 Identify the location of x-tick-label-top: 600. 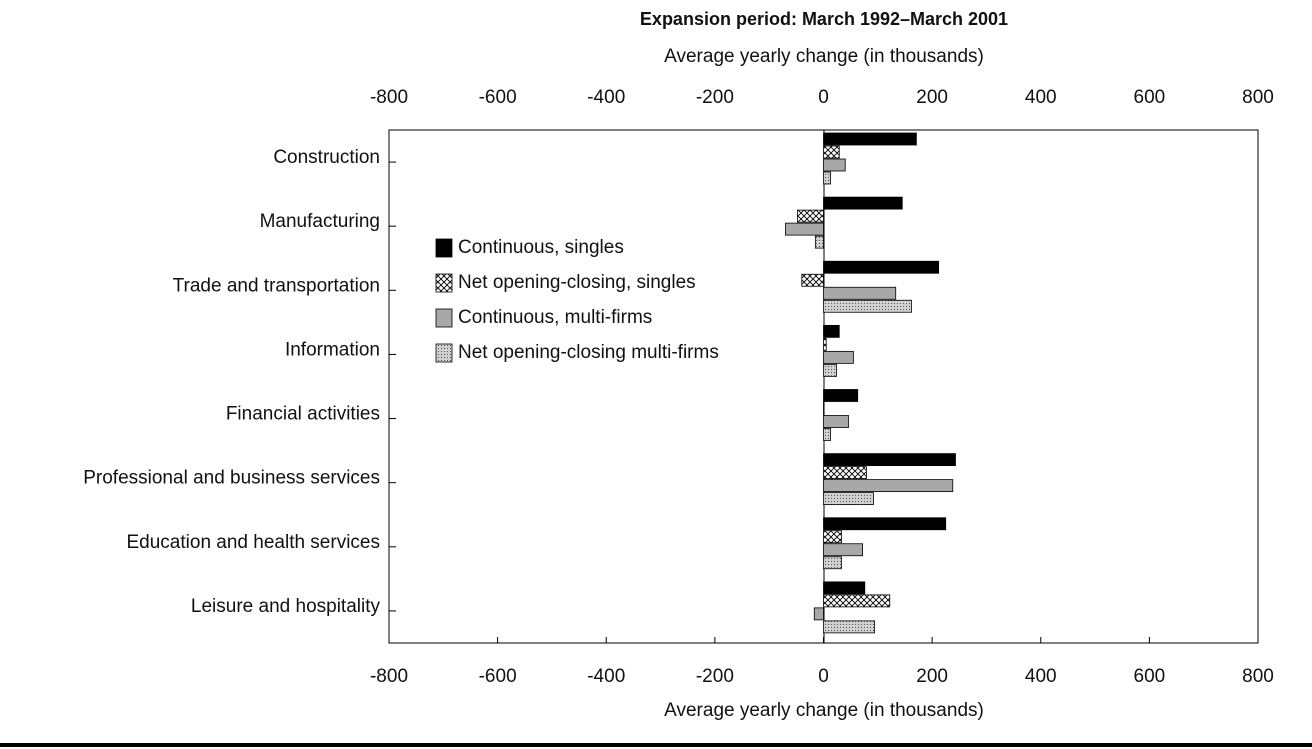
(1150, 97).